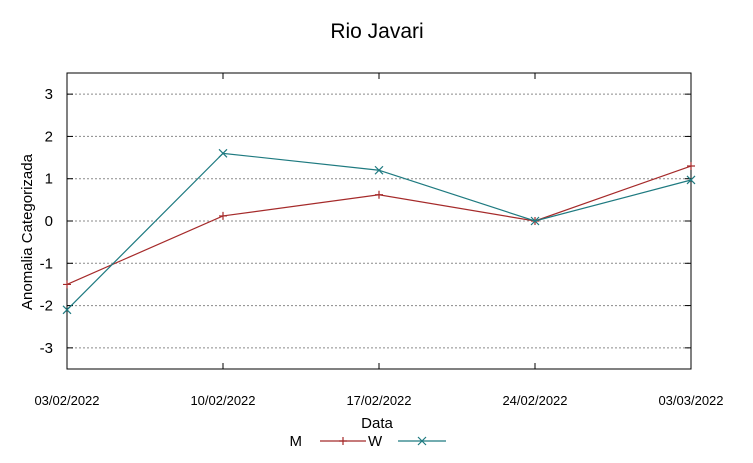  I want to click on x-tick-label: 03/03/2022, so click(690, 400).